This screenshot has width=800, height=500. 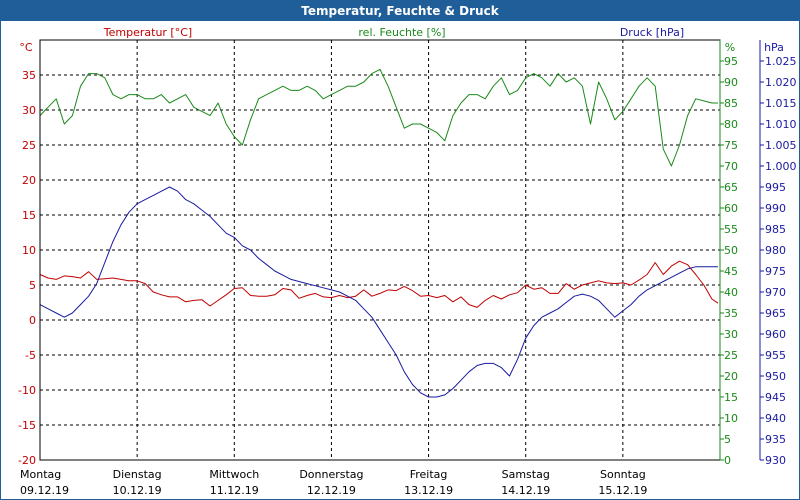 I want to click on humidity-tick-label: 40, so click(x=731, y=292).